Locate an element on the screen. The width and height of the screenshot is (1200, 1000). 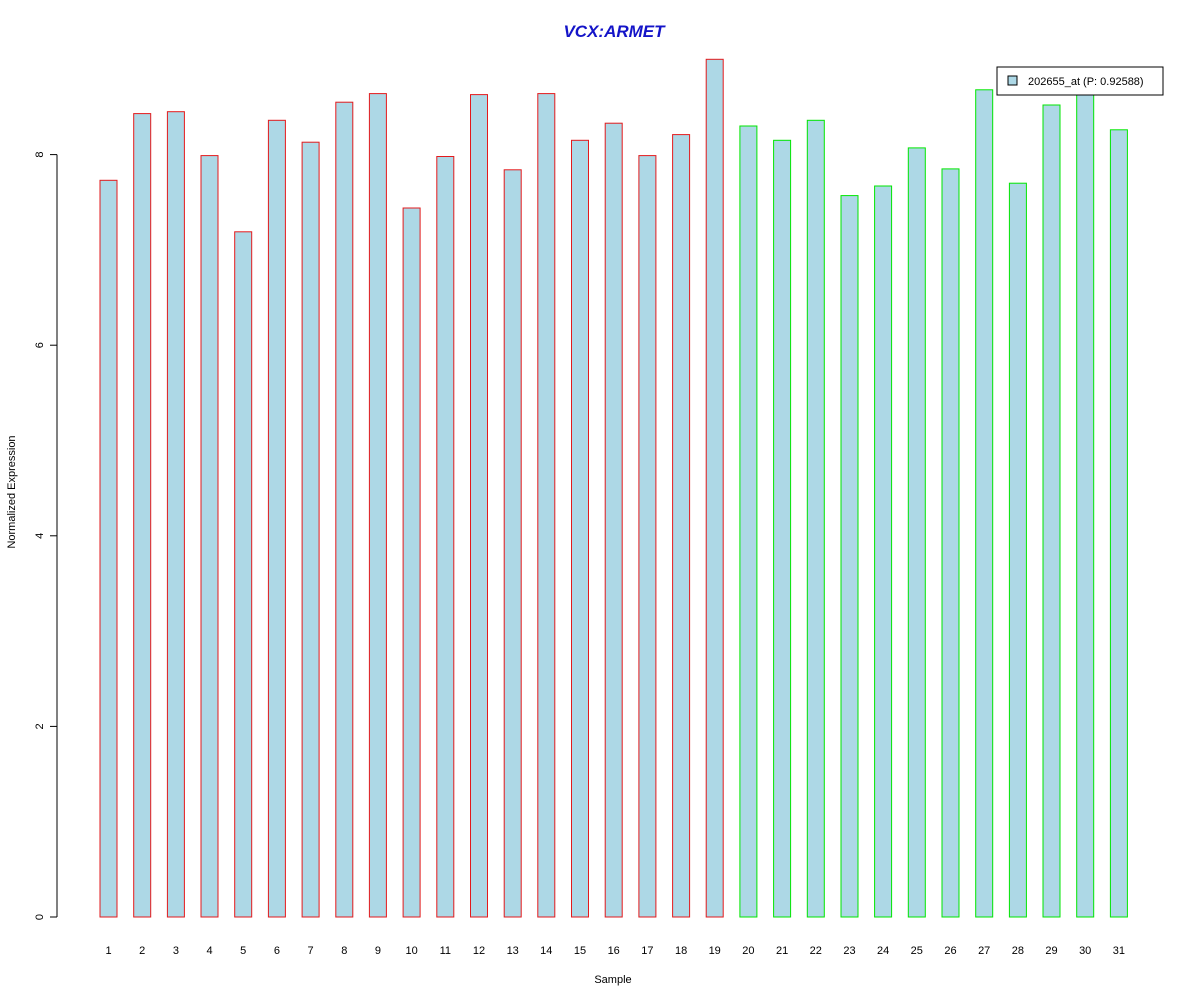
legend-label: 202655_at (P: 0.92588) is located at coordinates (1086, 82).